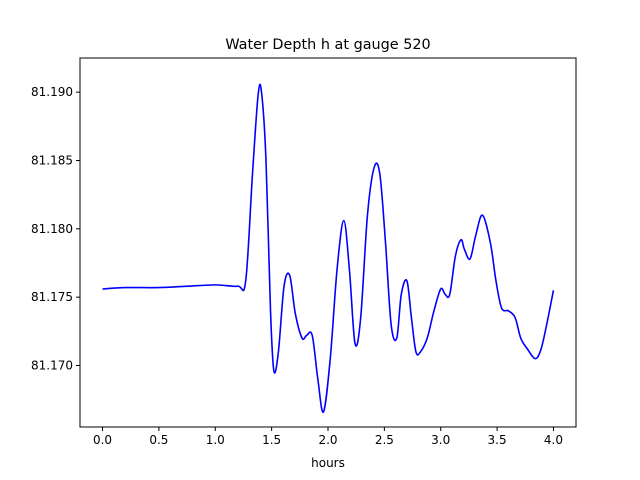 The image size is (640, 480). Describe the element at coordinates (52, 366) in the screenshot. I see `y-tick-label: 81.170` at that location.